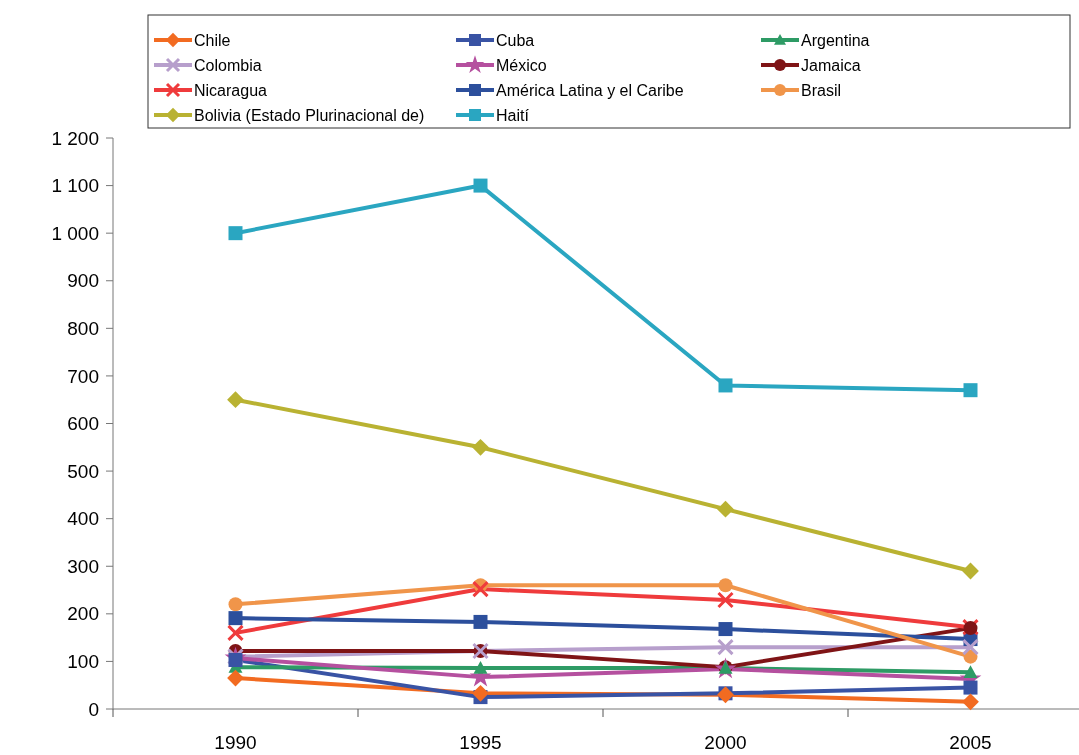 The height and width of the screenshot is (755, 1079). I want to click on legend-label: América Latina y el Caribe, so click(590, 90).